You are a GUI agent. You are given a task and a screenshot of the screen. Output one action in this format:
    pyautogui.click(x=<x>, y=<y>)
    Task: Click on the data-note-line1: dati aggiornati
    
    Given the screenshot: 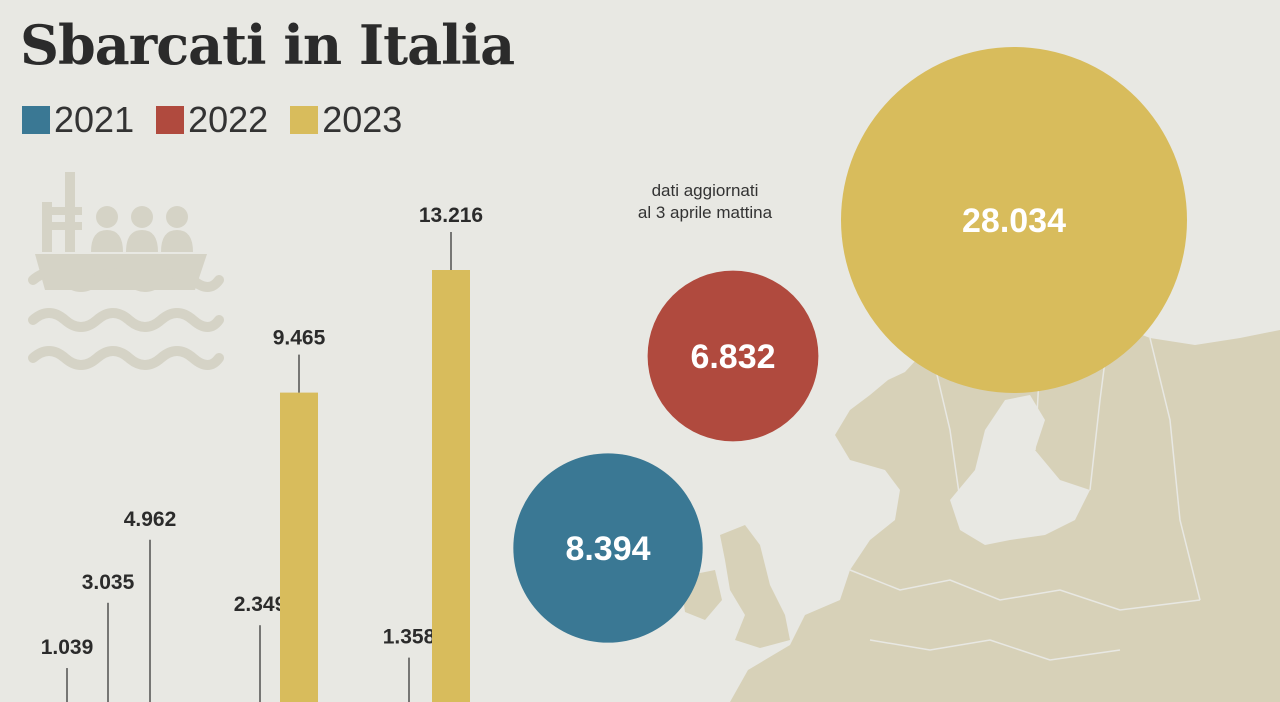 What is the action you would take?
    pyautogui.click(x=705, y=190)
    